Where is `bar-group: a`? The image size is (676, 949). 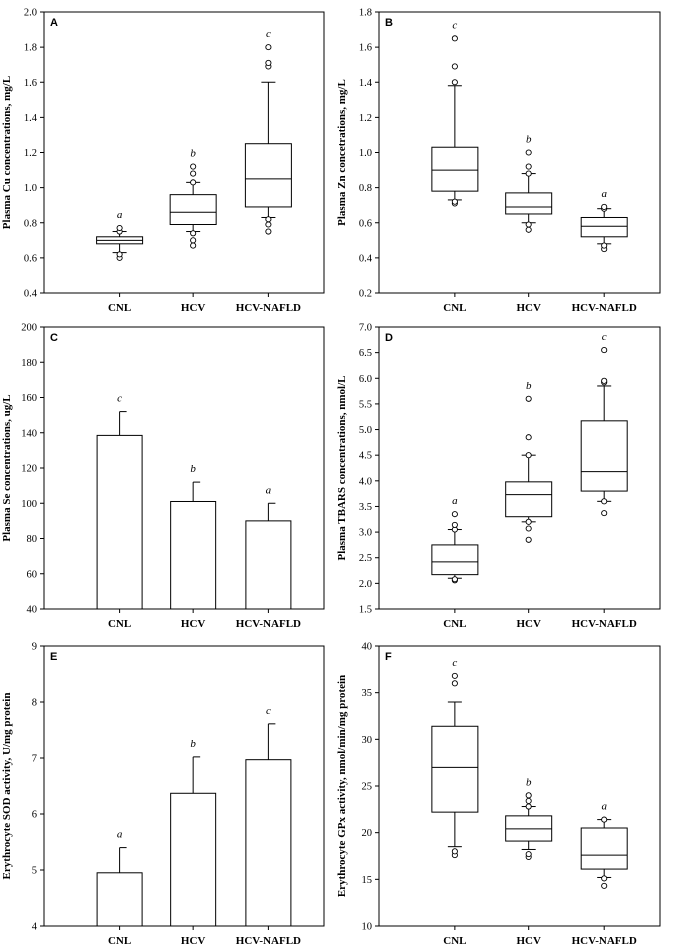
bar-group: a is located at coordinates (268, 547).